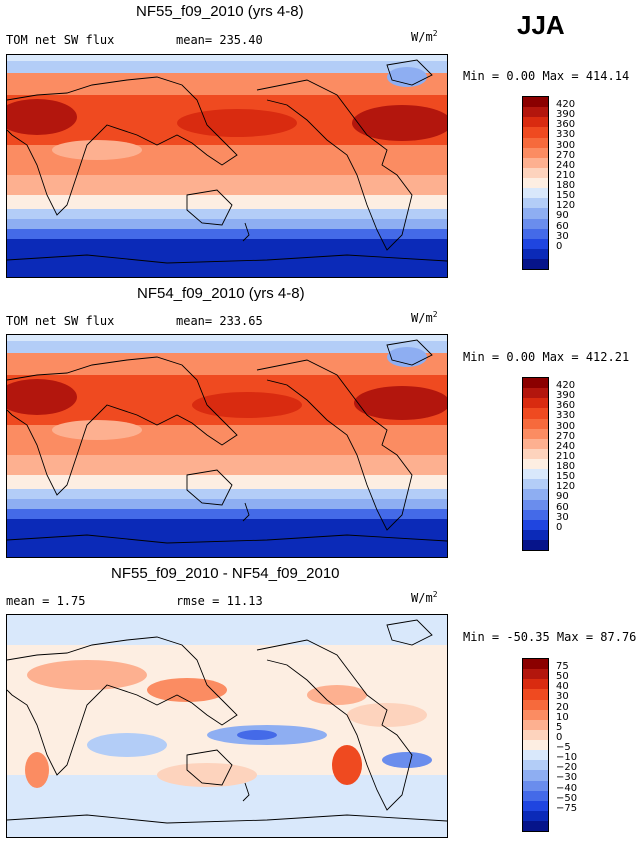  I want to click on colorbar-tick-label: 120, so click(566, 487).